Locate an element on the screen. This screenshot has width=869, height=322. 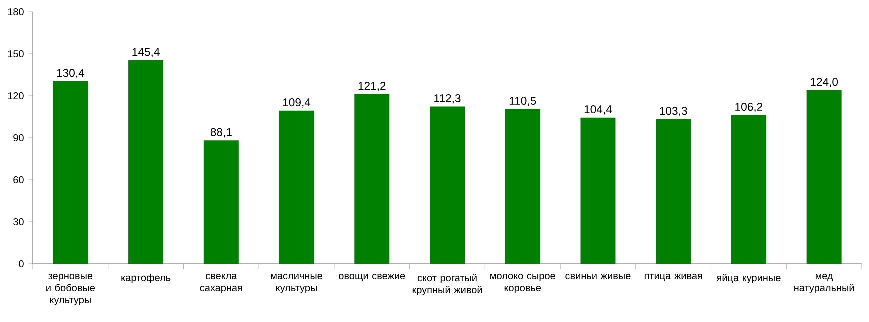
y-tick-label: 180 is located at coordinates (16, 12).